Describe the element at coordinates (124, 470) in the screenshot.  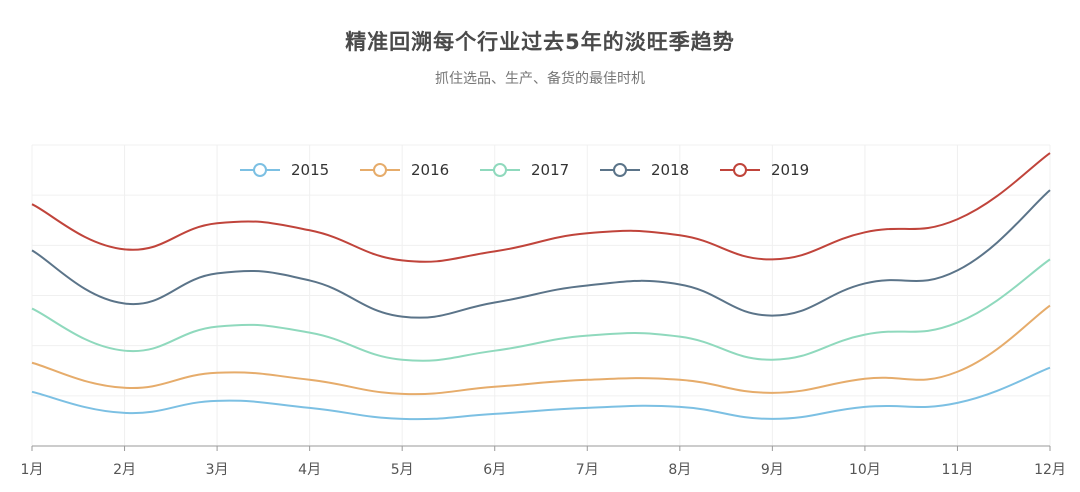
I see `x-tick-label: 2月` at that location.